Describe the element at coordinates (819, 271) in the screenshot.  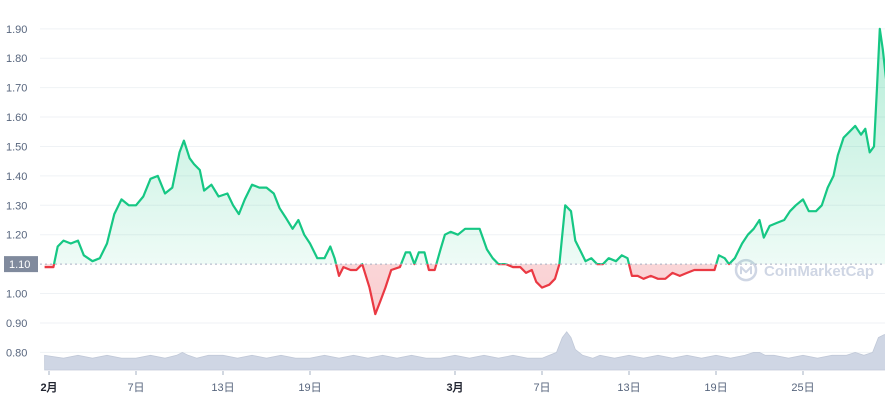
I see `watermark-text: CoinMarketCap` at that location.